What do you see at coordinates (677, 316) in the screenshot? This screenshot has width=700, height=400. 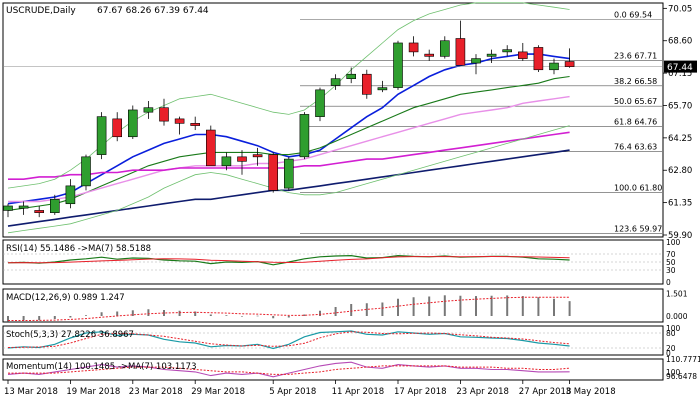 I see `macd-level-1: 0.000` at bounding box center [677, 316].